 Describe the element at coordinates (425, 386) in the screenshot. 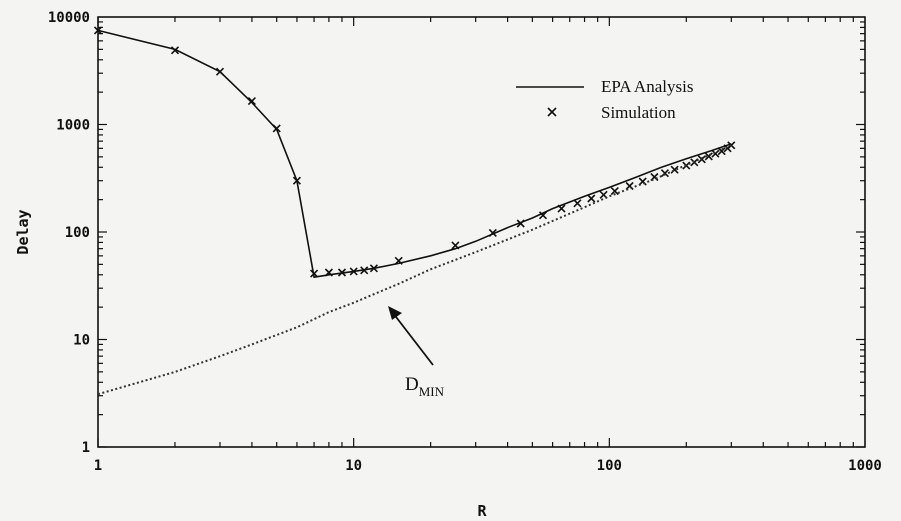

I see `dmin-label: DMIN` at that location.